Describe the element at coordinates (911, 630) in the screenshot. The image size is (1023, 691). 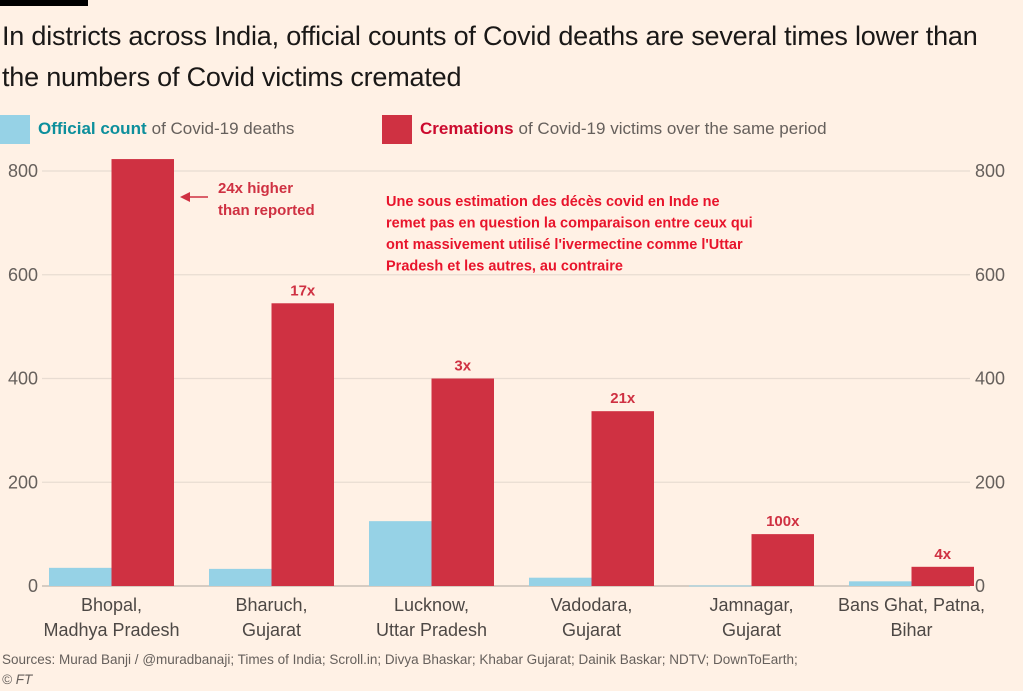
I see `x-category-label: Bihar` at that location.